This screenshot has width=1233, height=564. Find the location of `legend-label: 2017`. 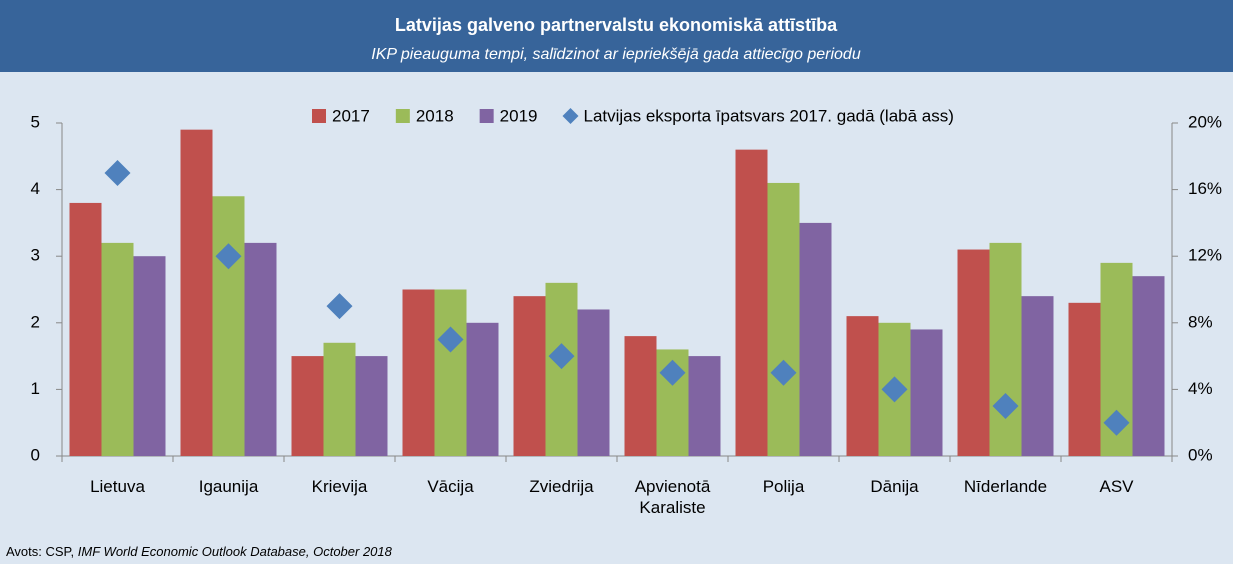

legend-label: 2017 is located at coordinates (351, 115).